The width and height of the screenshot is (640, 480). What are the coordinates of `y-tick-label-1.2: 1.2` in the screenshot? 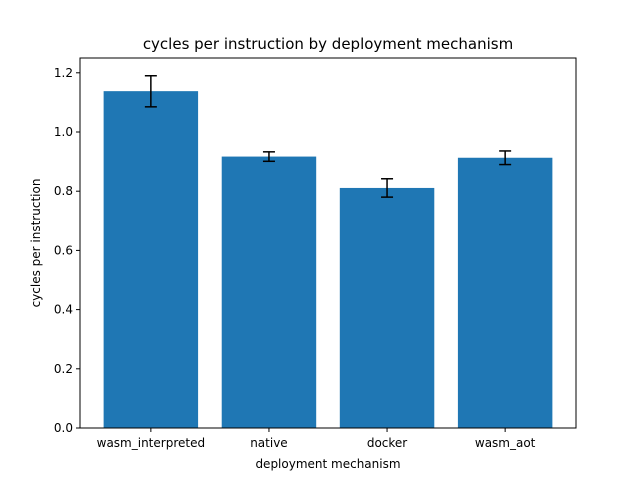 It's located at (63, 73).